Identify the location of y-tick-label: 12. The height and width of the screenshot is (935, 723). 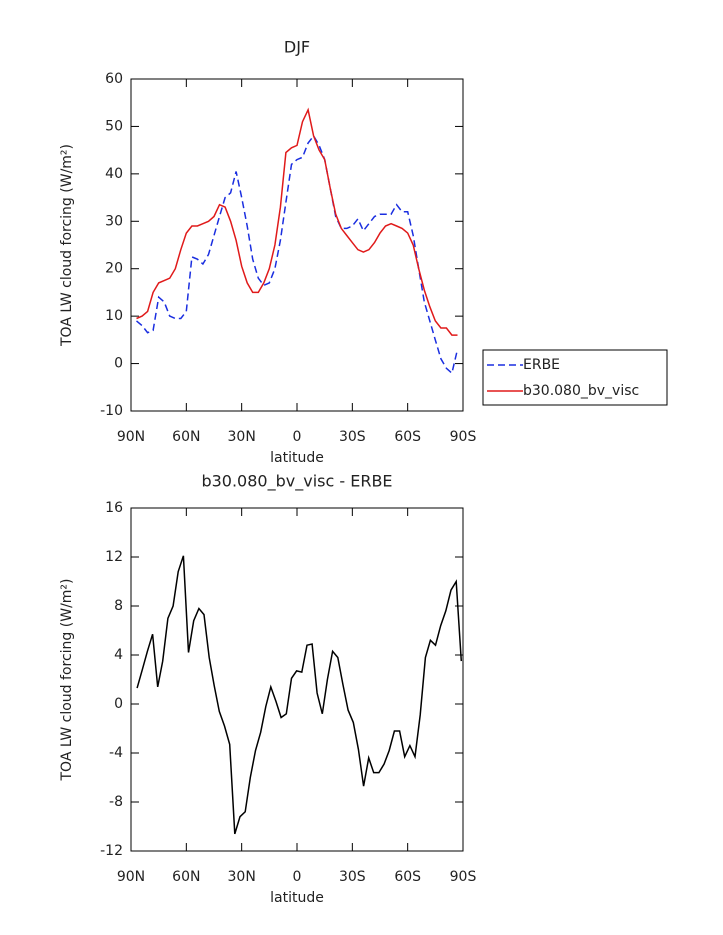
(114, 557).